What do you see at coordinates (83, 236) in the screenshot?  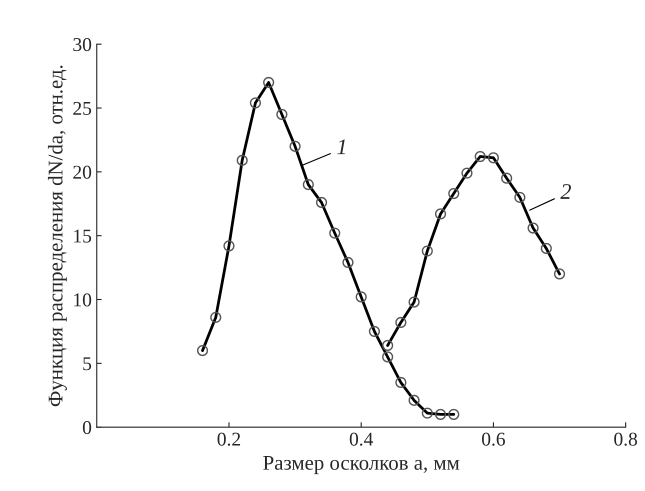 I see `y-tick-label: 15` at bounding box center [83, 236].